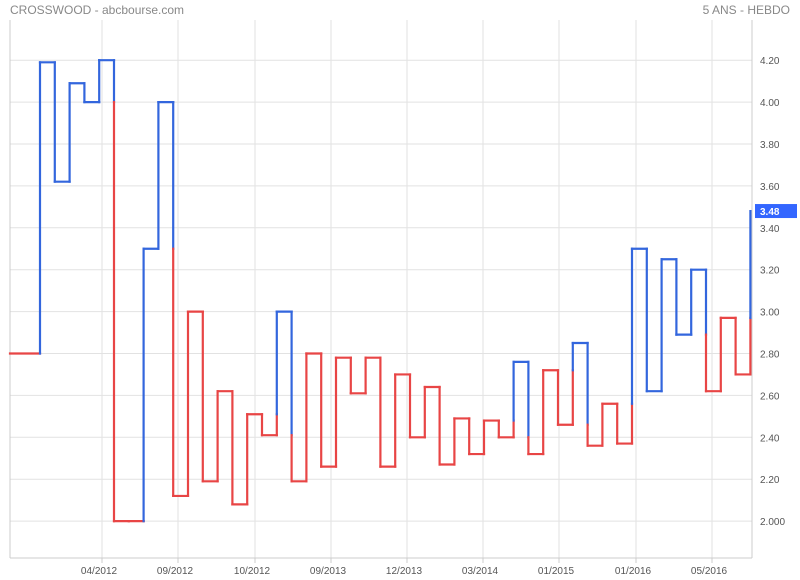 This screenshot has width=800, height=580. Describe the element at coordinates (770, 355) in the screenshot. I see `y-tick-label: 2.80` at that location.